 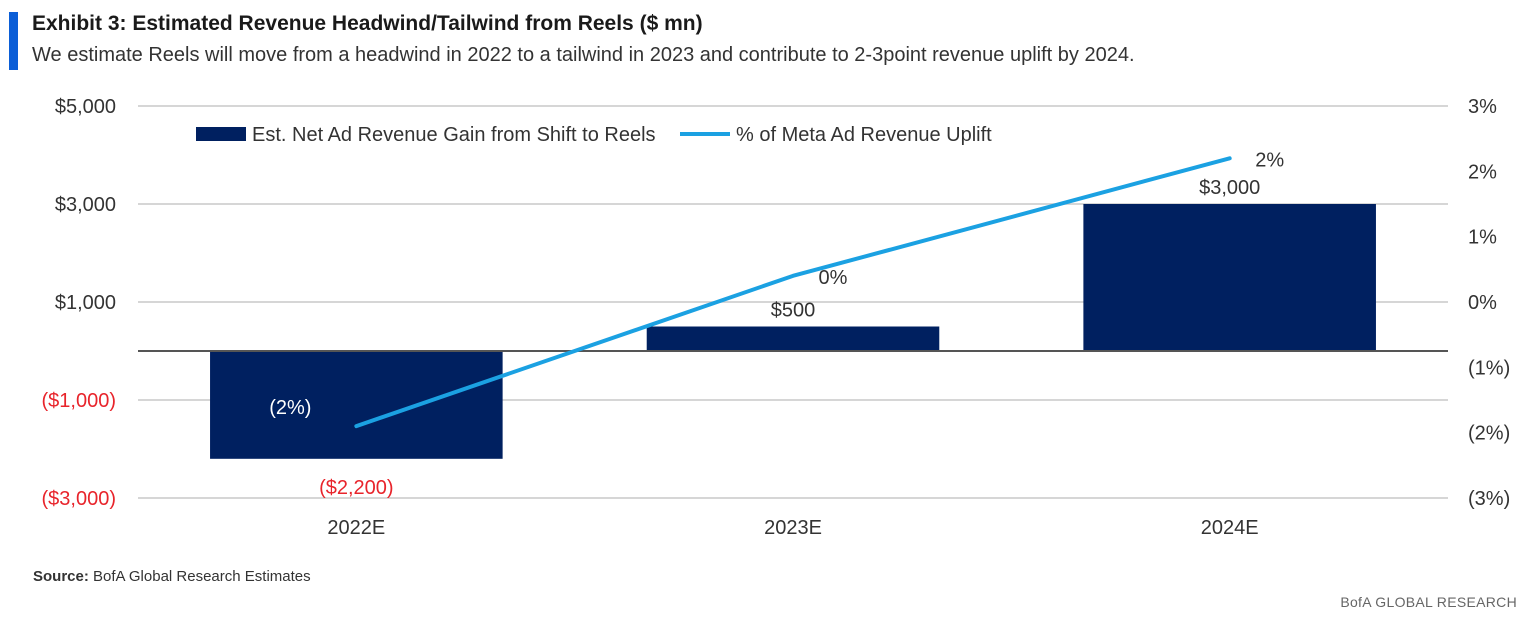 I want to click on x-axis-tick-label: 2023E, so click(x=793, y=528).